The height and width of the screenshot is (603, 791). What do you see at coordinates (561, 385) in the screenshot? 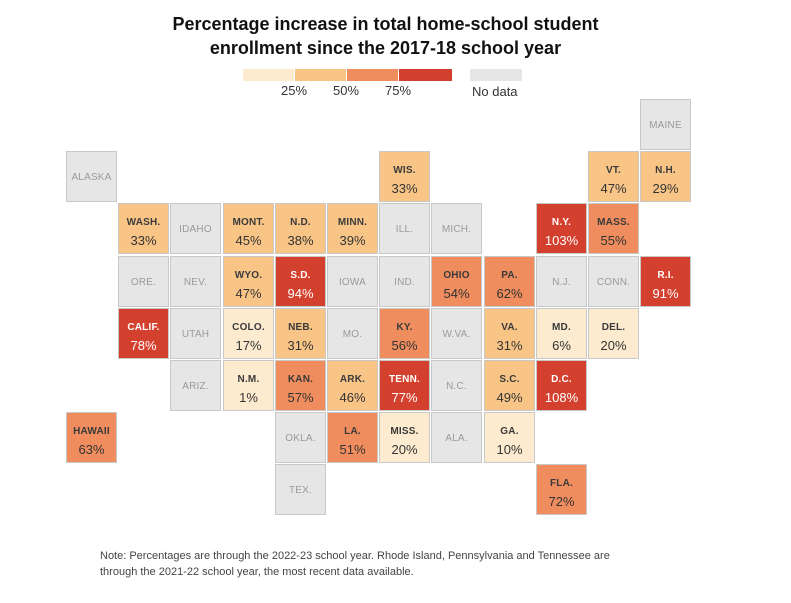
I see `state-tile-dc: D.C. 108%` at bounding box center [561, 385].